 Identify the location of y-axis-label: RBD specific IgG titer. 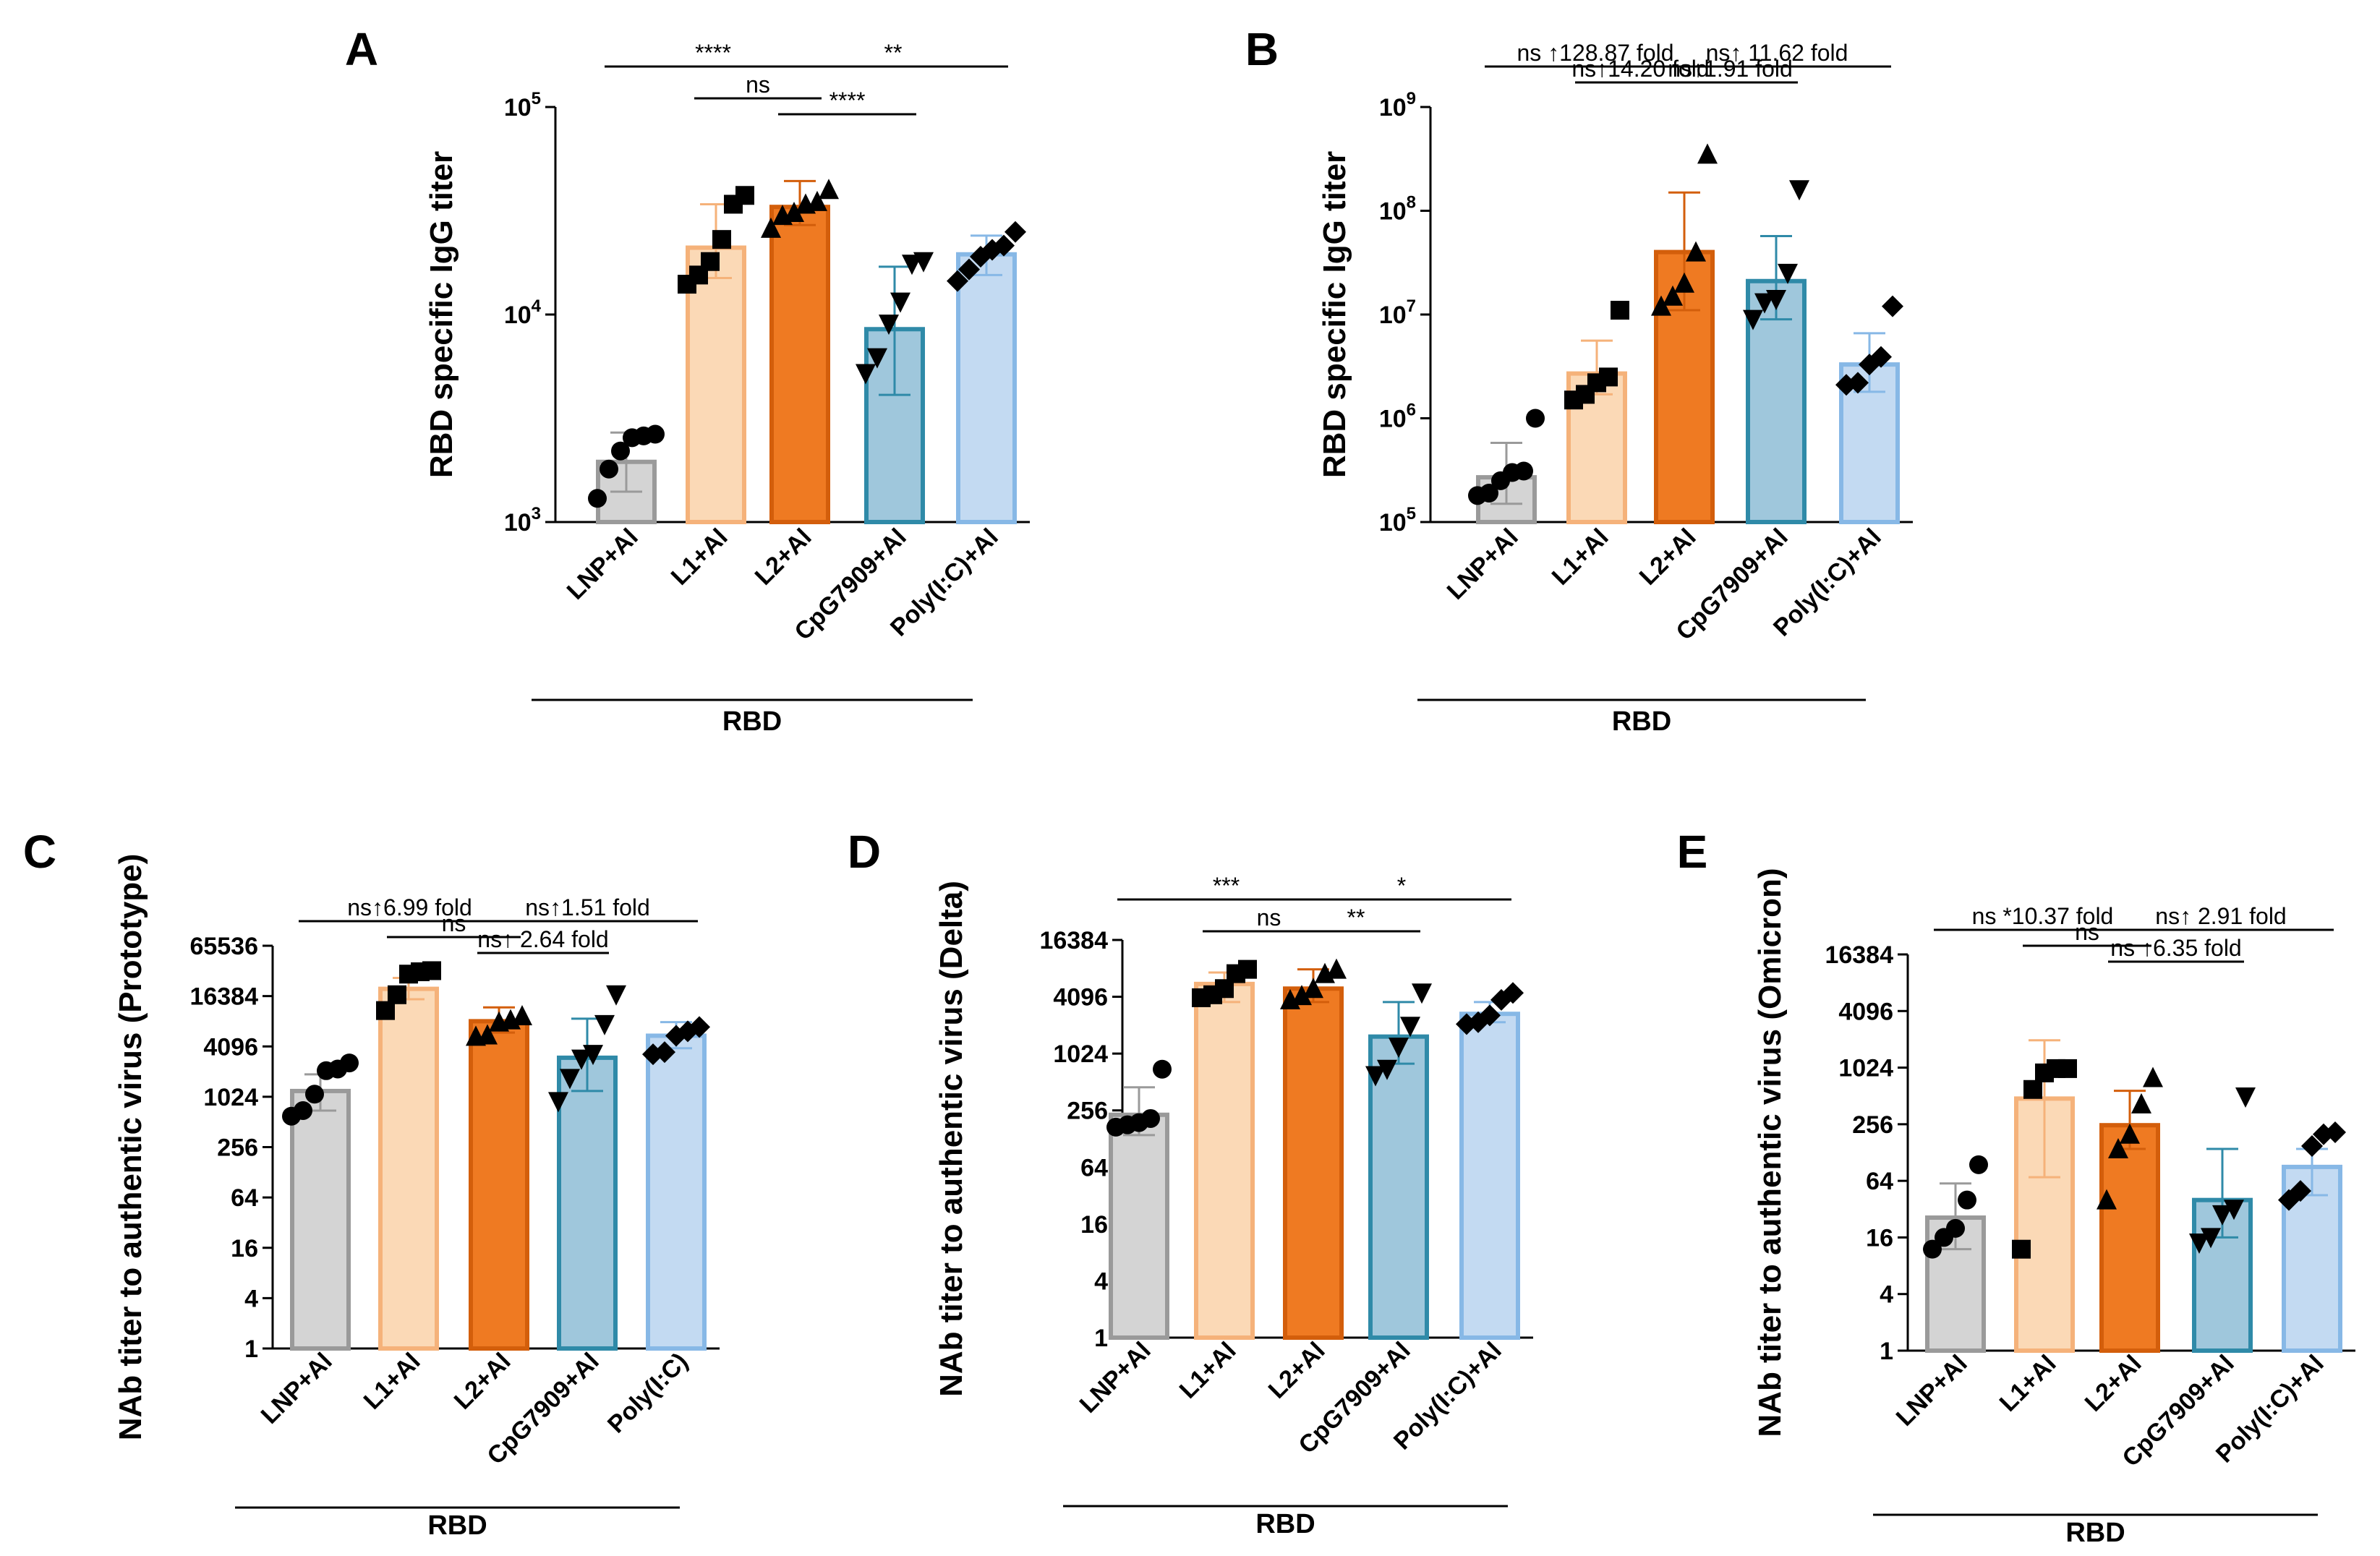
(1334, 314).